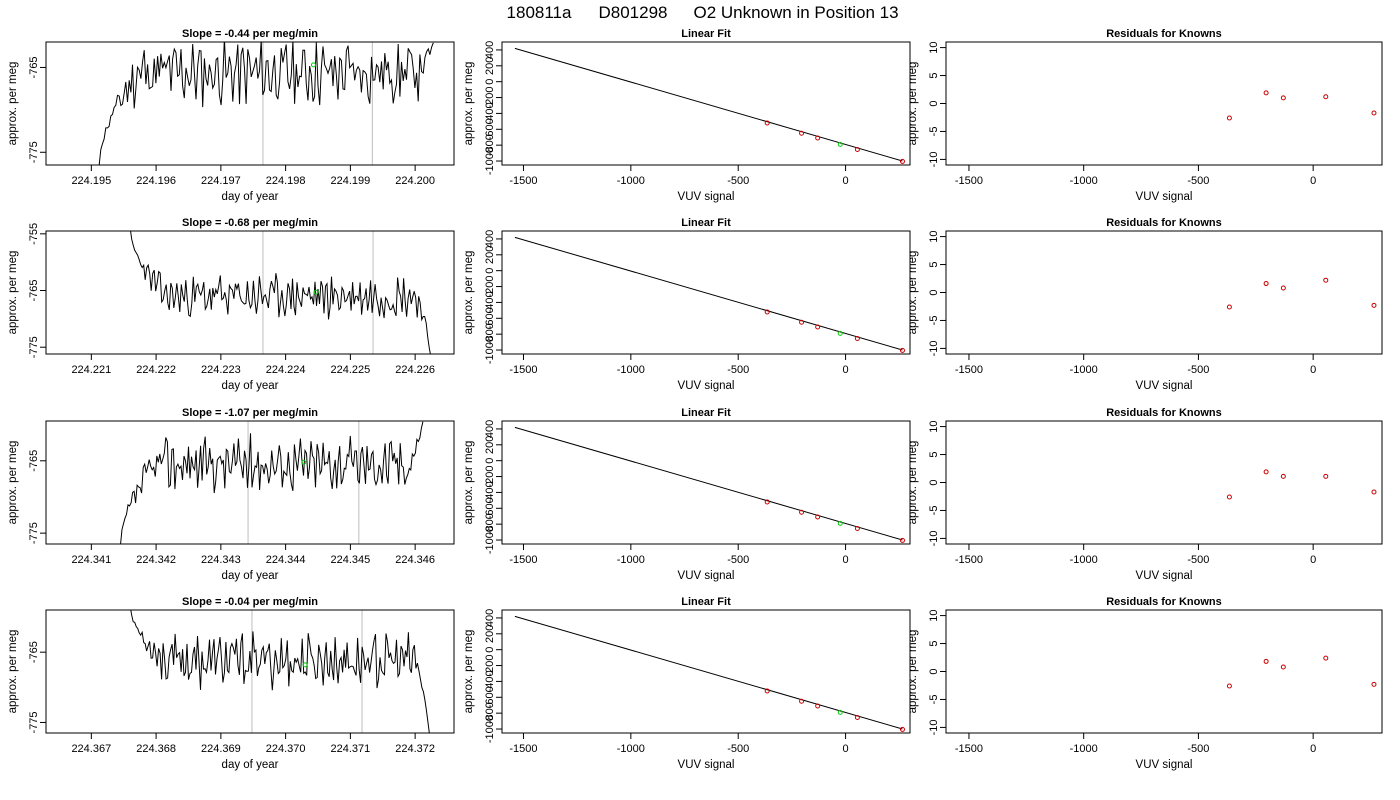  I want to click on figure-title-description: O2 Unknown in Position 13, so click(795, 12).